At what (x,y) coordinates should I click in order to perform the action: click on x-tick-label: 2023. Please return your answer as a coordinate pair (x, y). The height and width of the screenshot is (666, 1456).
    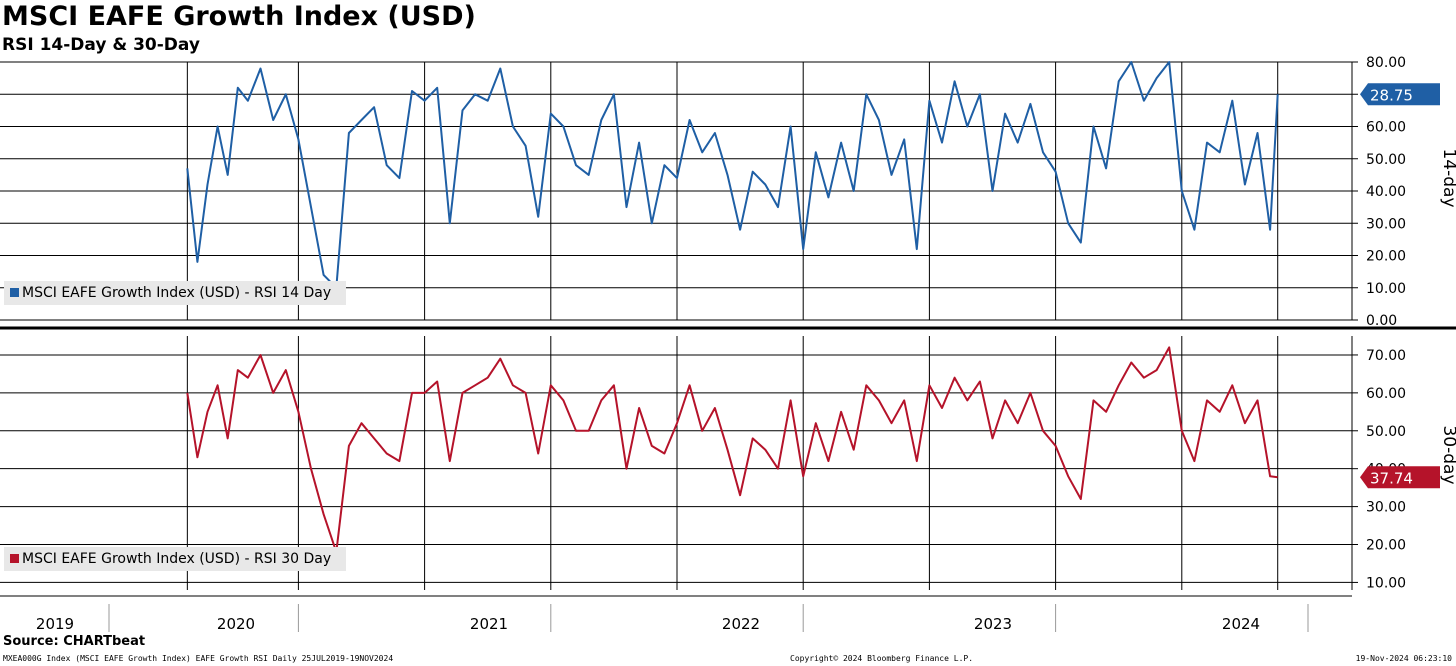
    Looking at the image, I should click on (993, 624).